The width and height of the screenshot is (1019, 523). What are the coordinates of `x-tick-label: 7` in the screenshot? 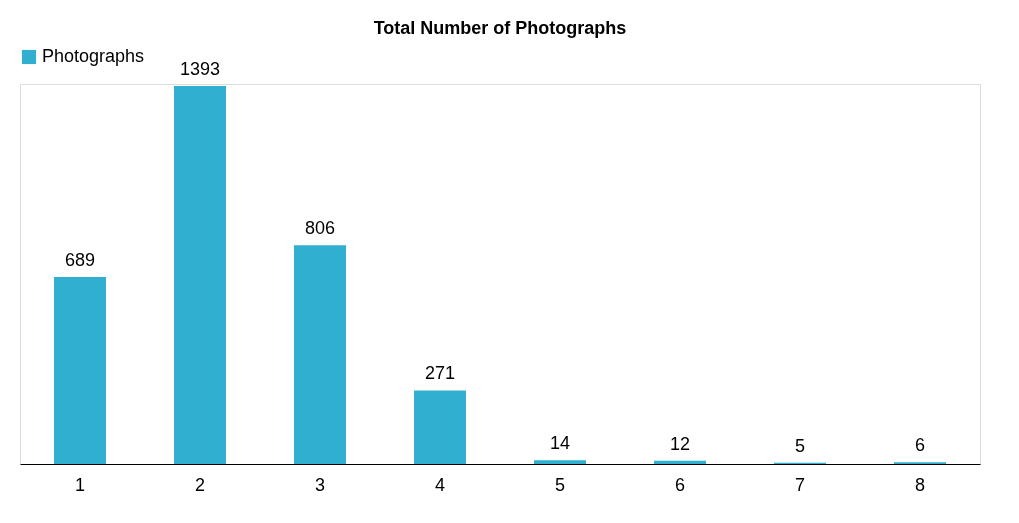 It's located at (800, 484).